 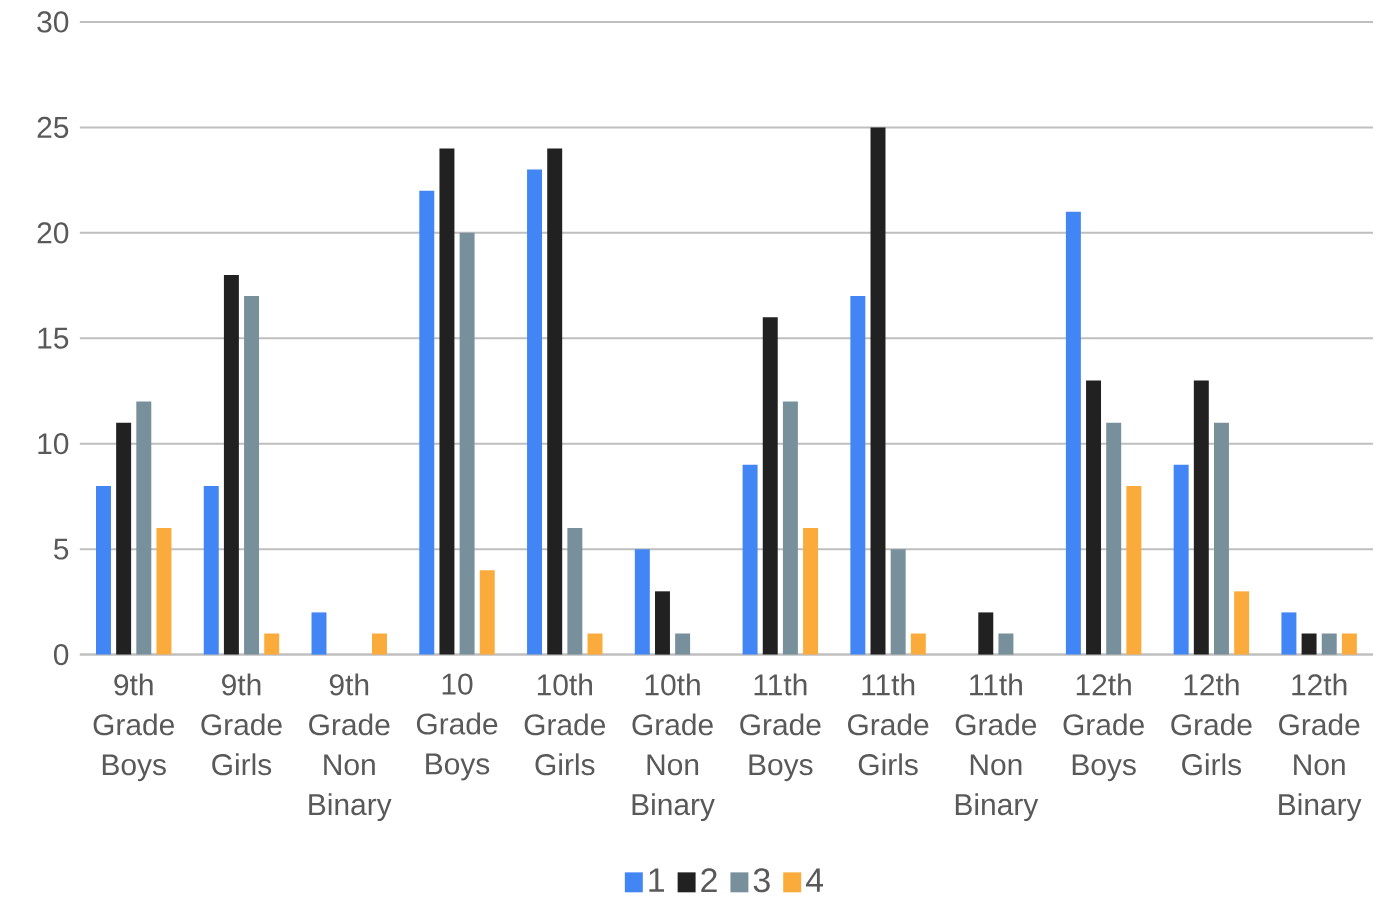 What do you see at coordinates (61, 549) in the screenshot?
I see `y-tick-label: 5` at bounding box center [61, 549].